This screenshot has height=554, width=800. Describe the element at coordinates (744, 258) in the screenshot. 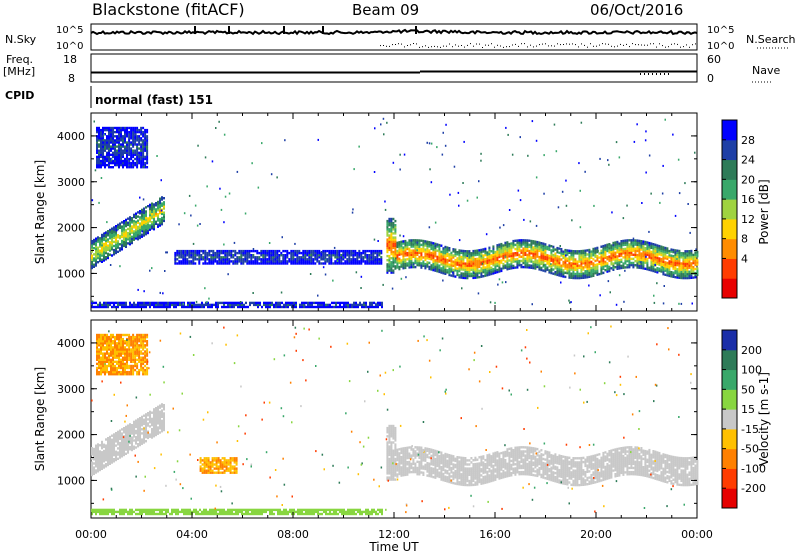

I see `colorbar-tick-label: 4` at that location.